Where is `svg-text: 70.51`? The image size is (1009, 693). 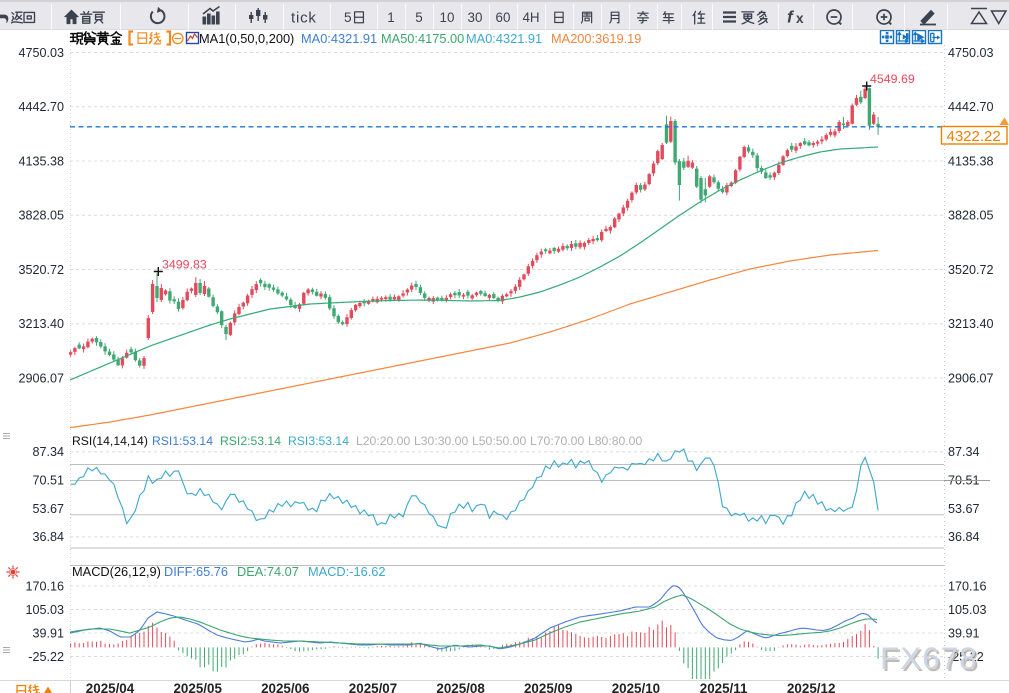
svg-text: 70.51 is located at coordinates (48, 480).